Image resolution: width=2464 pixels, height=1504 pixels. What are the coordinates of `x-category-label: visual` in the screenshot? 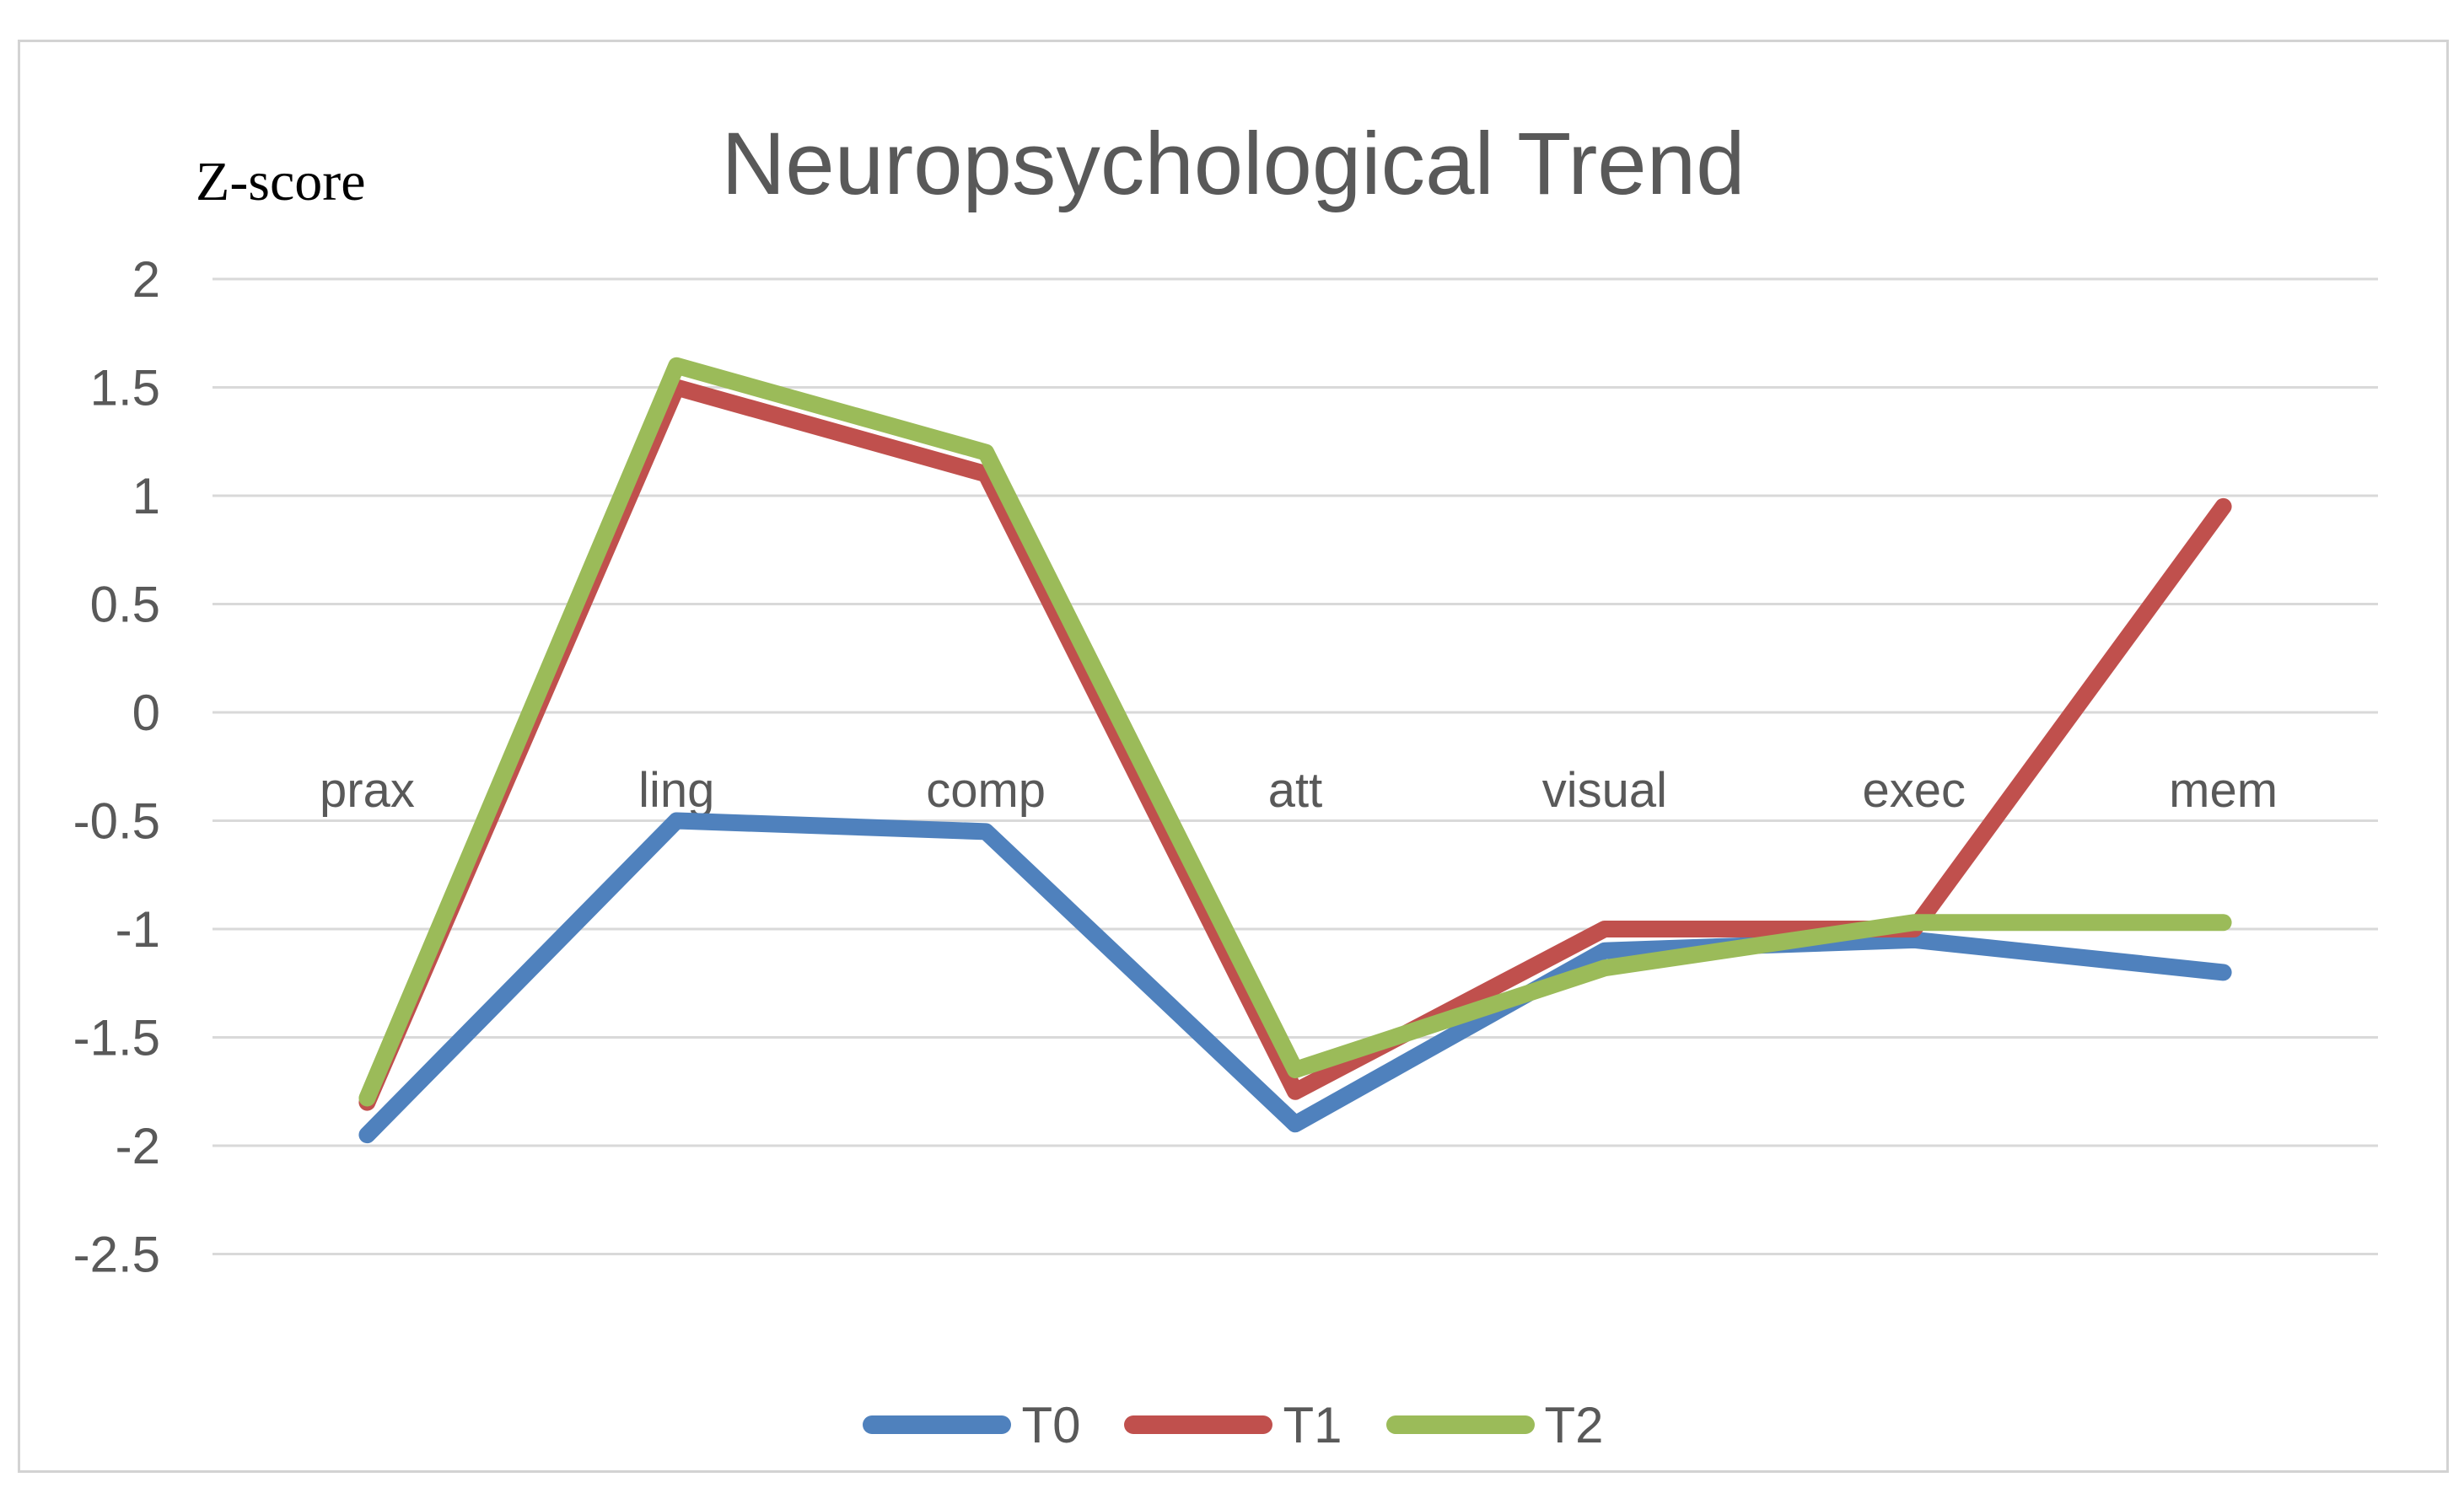 It's located at (1604, 790).